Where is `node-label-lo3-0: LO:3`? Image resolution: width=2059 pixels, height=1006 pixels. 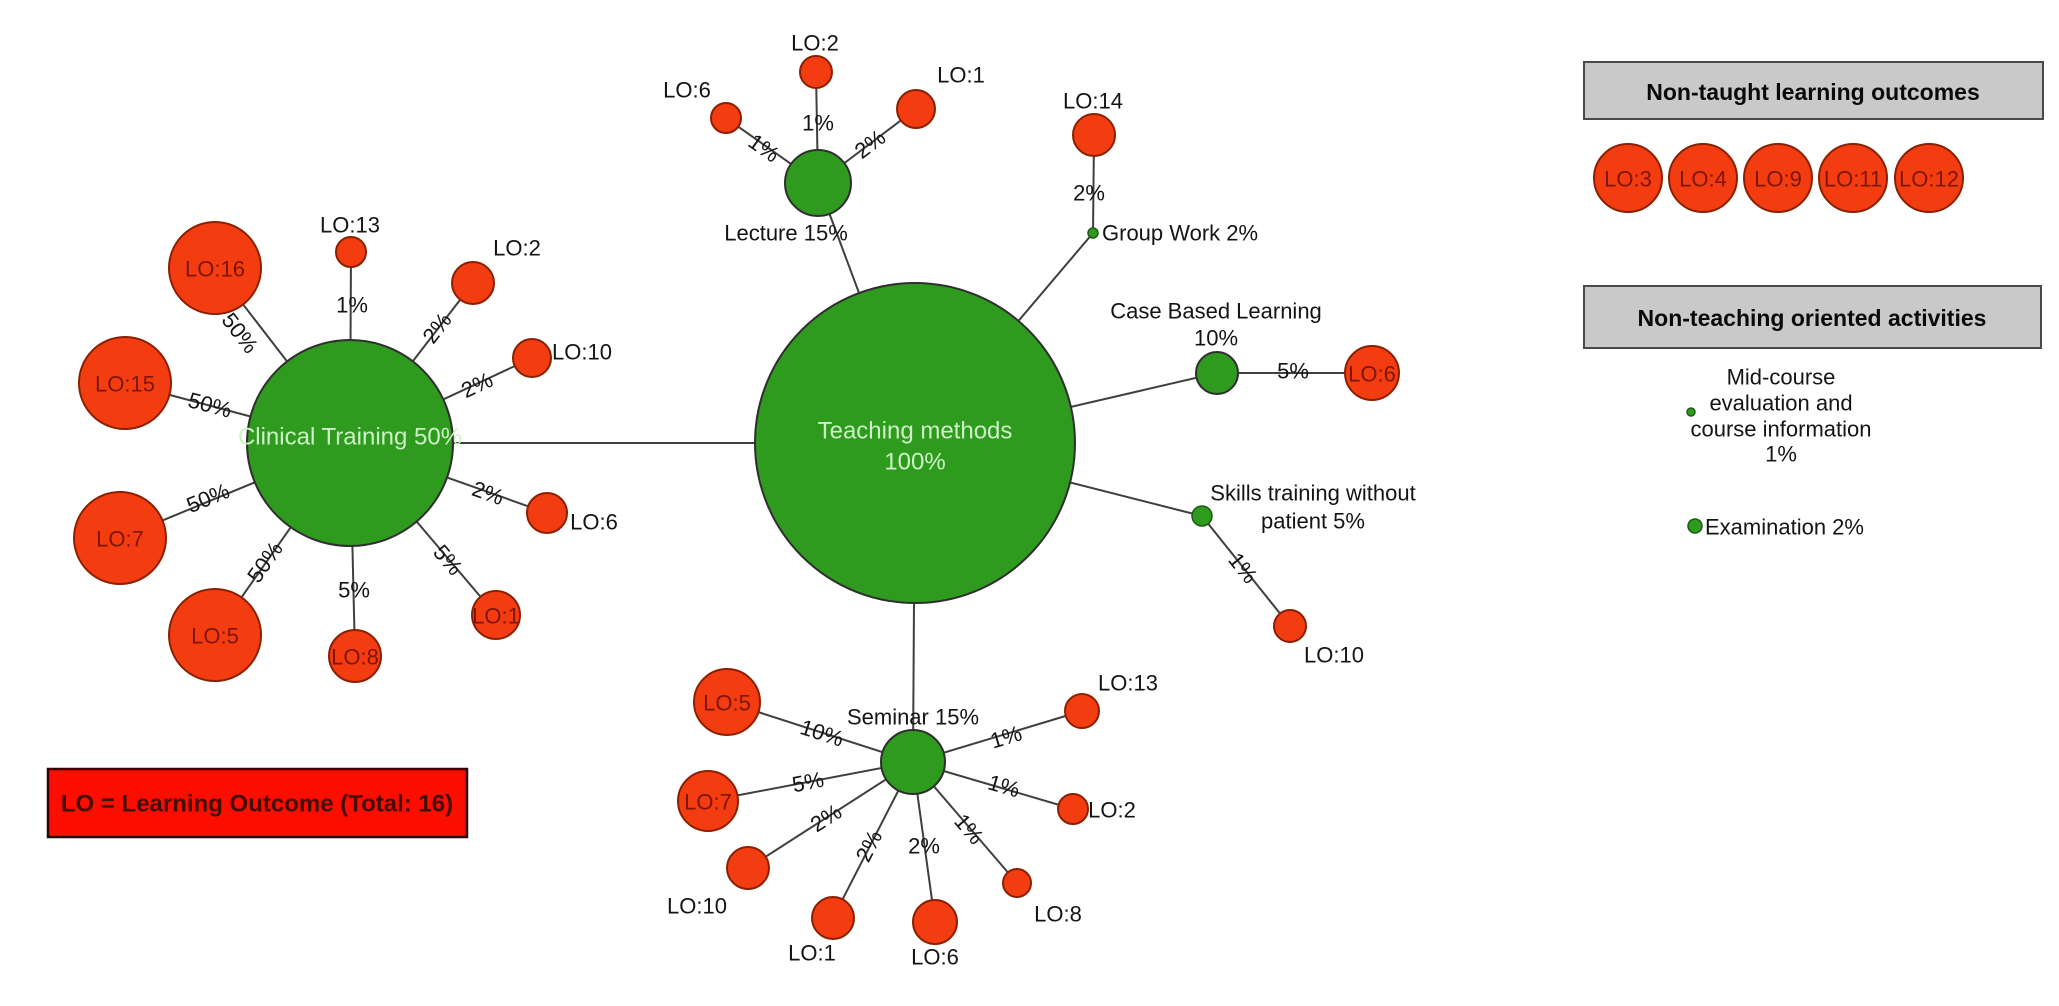
node-label-lo3-0: LO:3 is located at coordinates (1628, 179).